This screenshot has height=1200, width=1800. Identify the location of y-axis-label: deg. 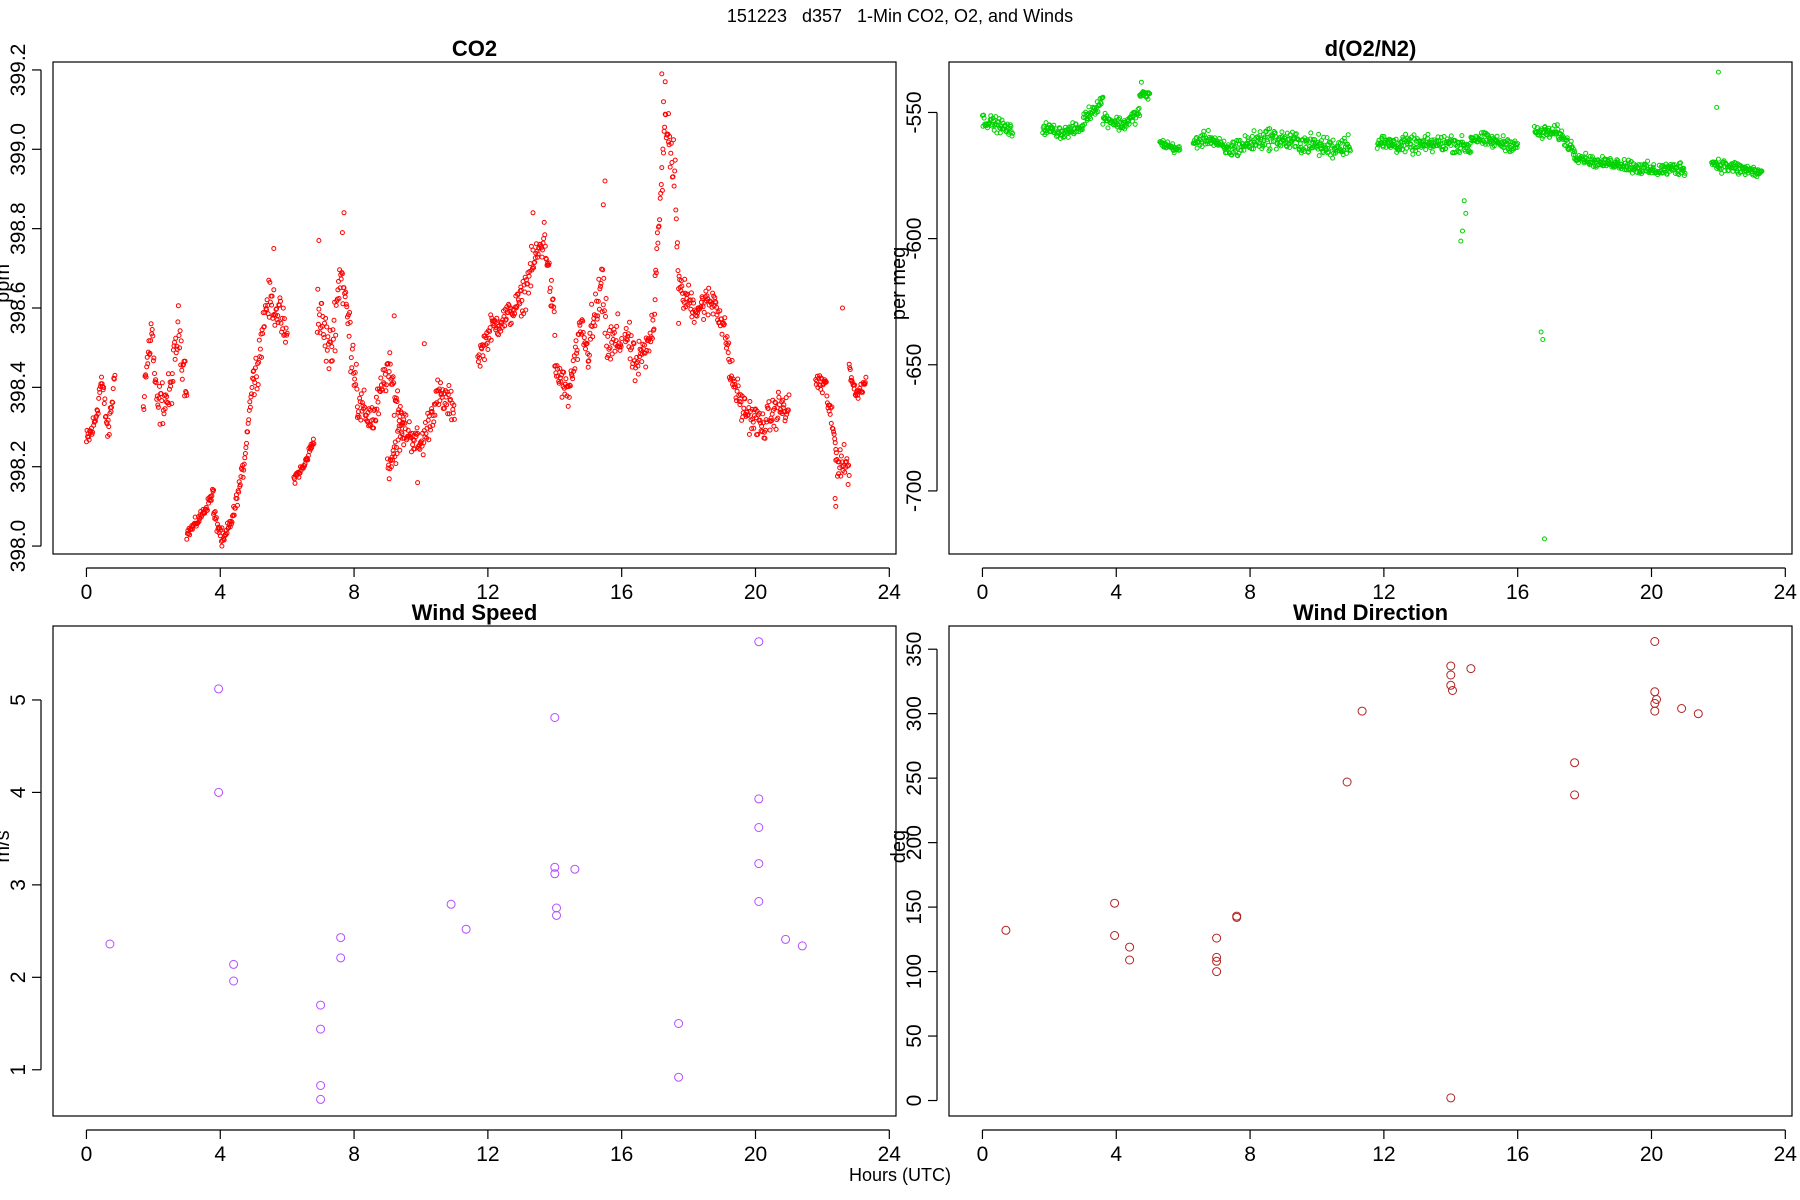
(899, 846).